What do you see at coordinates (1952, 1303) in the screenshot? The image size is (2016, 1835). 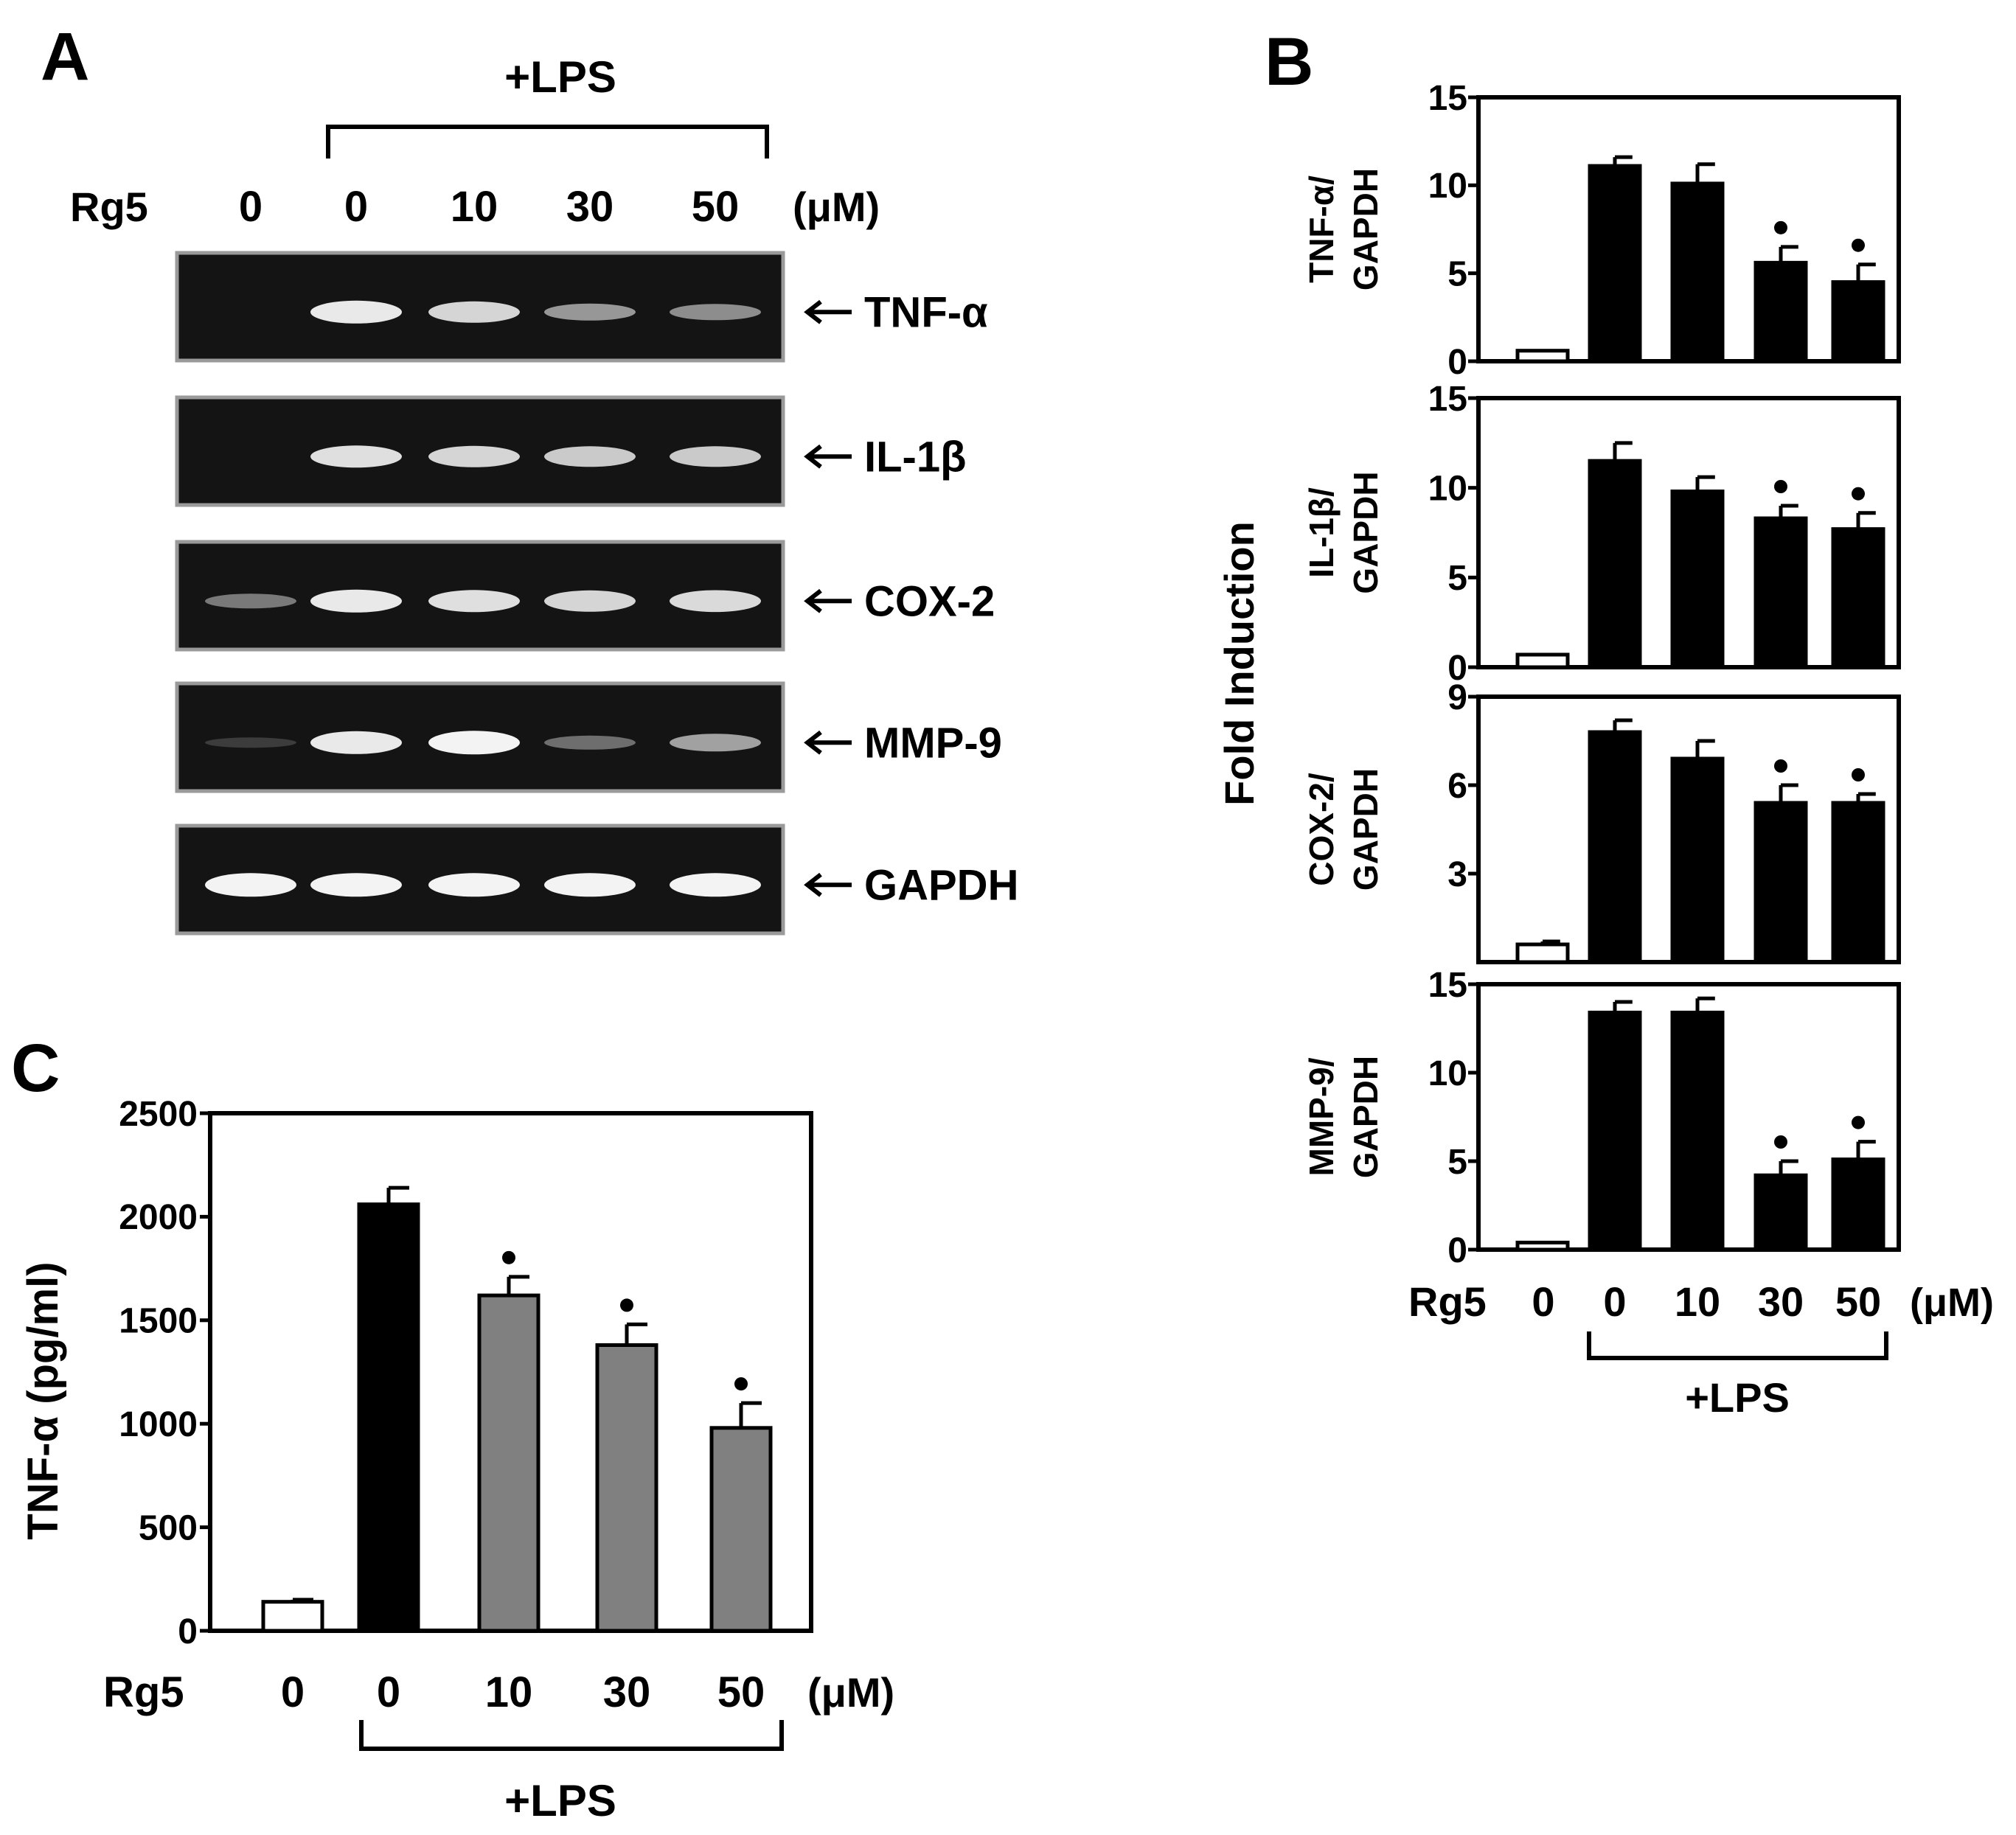 I see `panel-b-unit-label: (μM)` at bounding box center [1952, 1303].